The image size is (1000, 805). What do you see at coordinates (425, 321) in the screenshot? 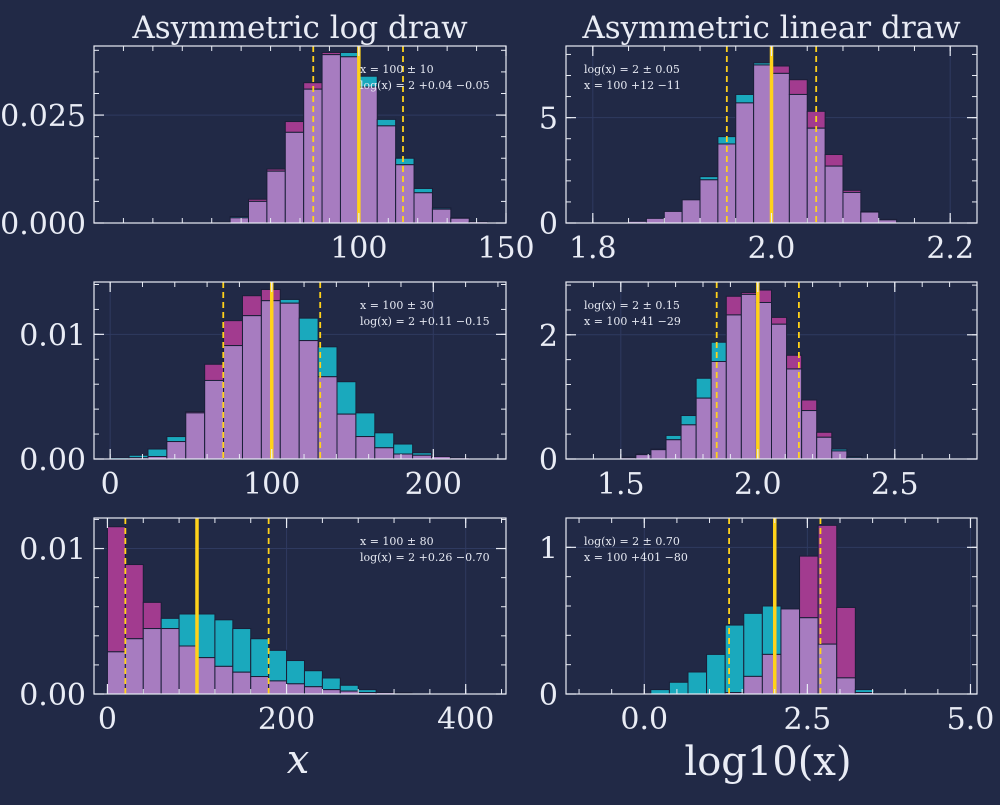
I see `panel-annotation: log(x) = 2 +0.11 −0.15` at bounding box center [425, 321].